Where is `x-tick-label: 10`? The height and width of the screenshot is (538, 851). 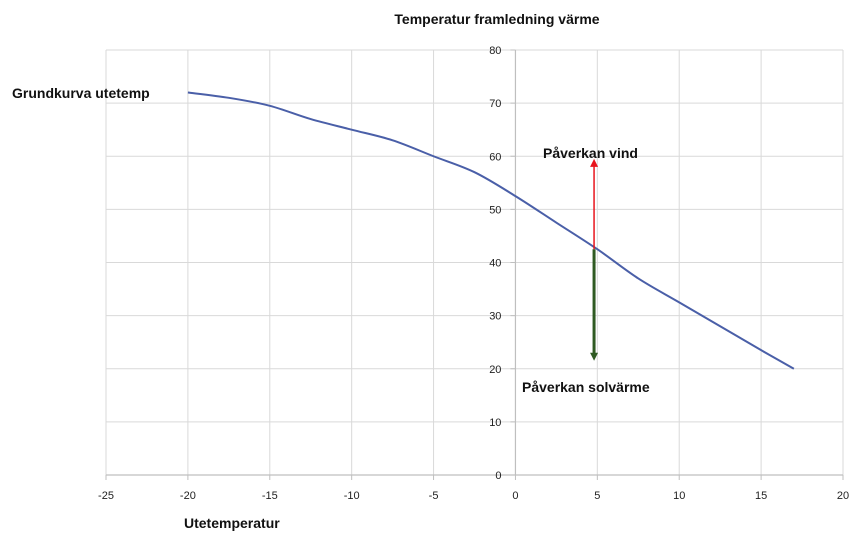 x-tick-label: 10 is located at coordinates (679, 496).